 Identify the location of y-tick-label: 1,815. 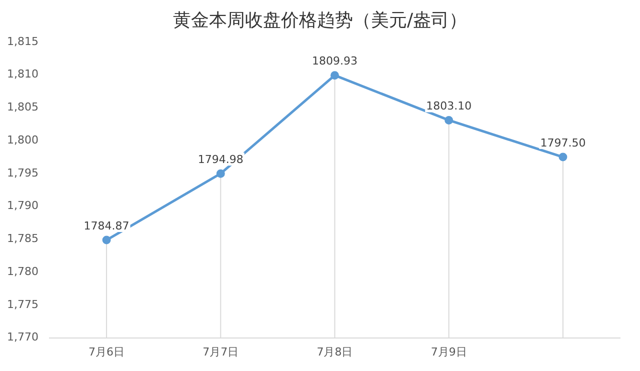
(22, 41).